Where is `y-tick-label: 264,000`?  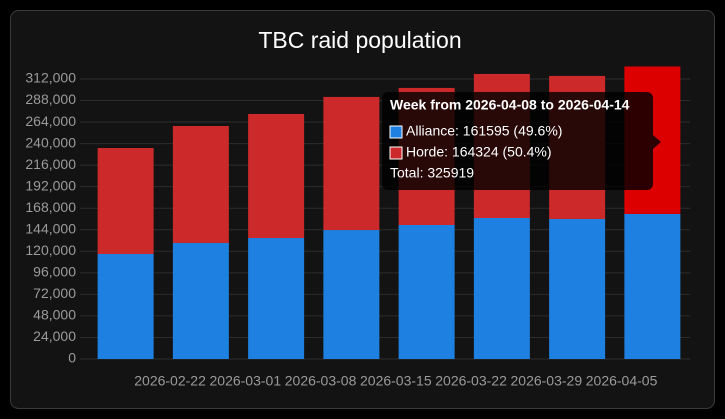 y-tick-label: 264,000 is located at coordinates (50, 121).